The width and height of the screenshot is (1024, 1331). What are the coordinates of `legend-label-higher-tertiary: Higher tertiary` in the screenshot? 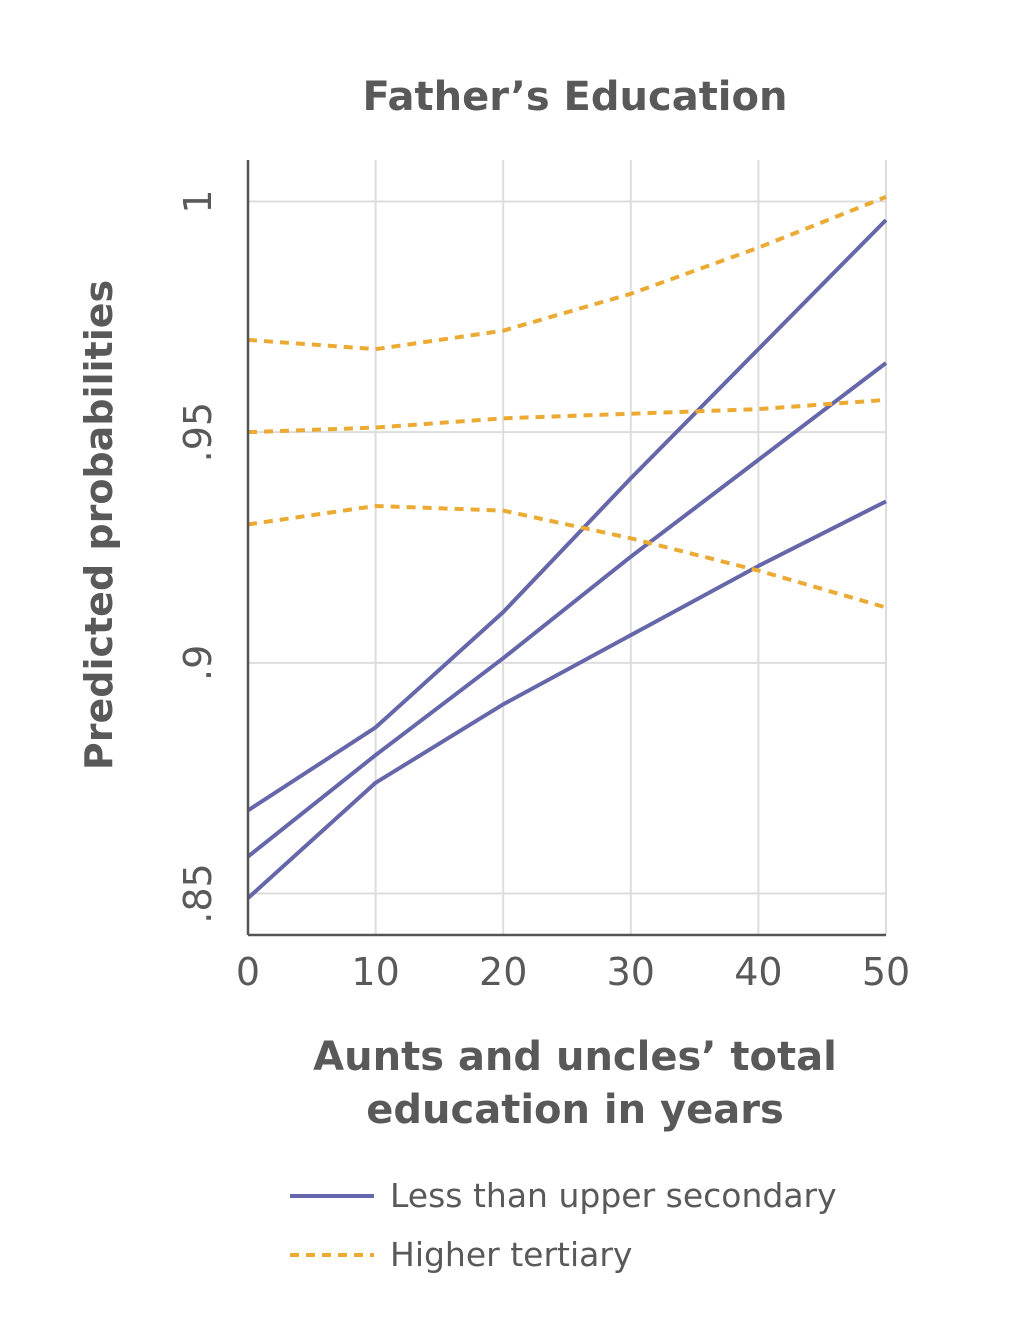 It's located at (511, 1254).